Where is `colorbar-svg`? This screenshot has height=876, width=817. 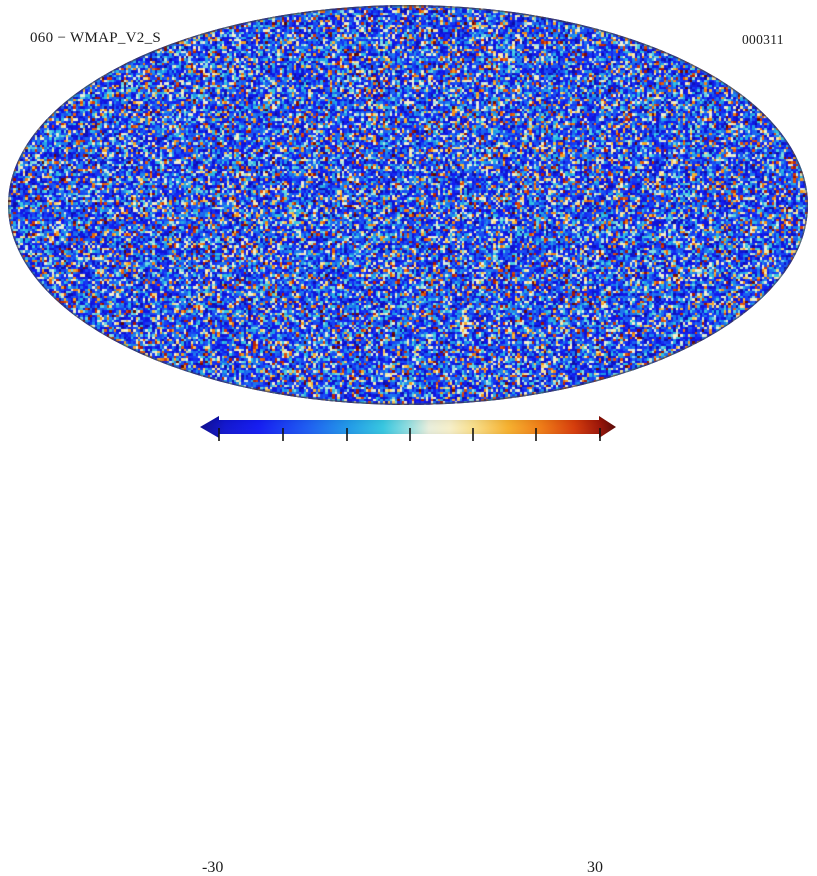
colorbar-svg is located at coordinates (408, 428).